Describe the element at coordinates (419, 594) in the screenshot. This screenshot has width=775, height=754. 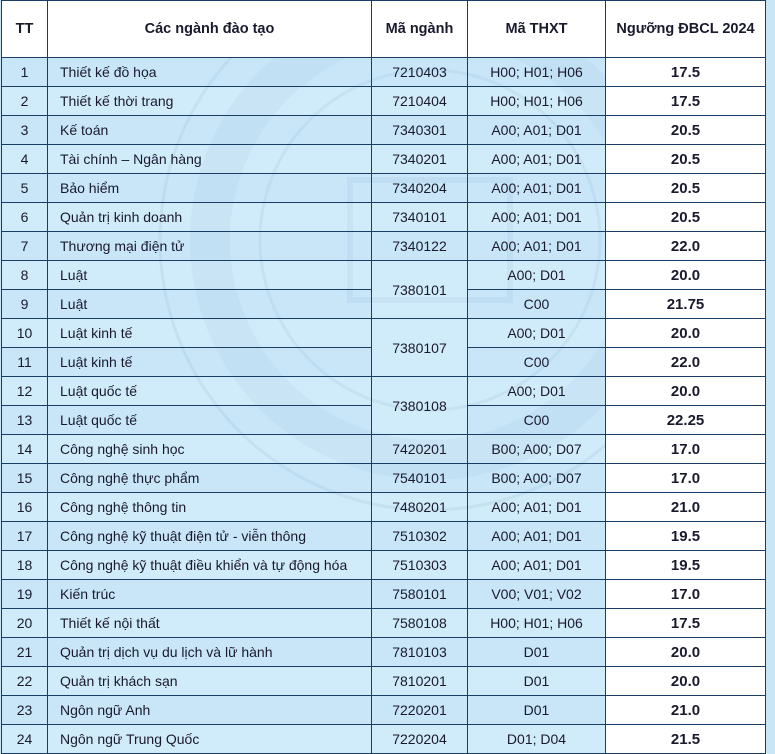
I see `major-code: 7580101` at that location.